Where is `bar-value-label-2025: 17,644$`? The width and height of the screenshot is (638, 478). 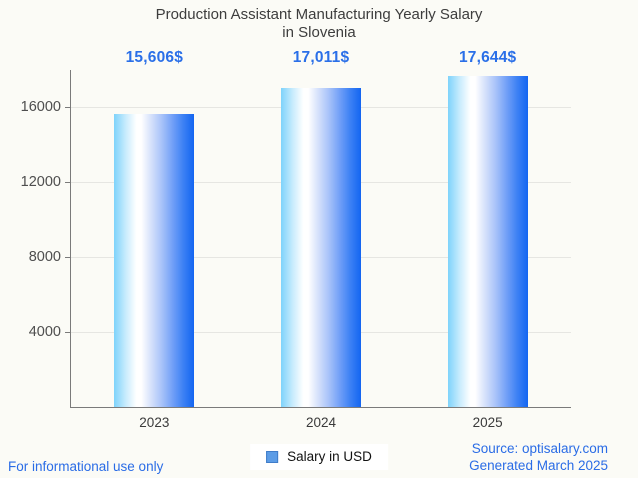
bar-value-label-2025: 17,644$ is located at coordinates (487, 57).